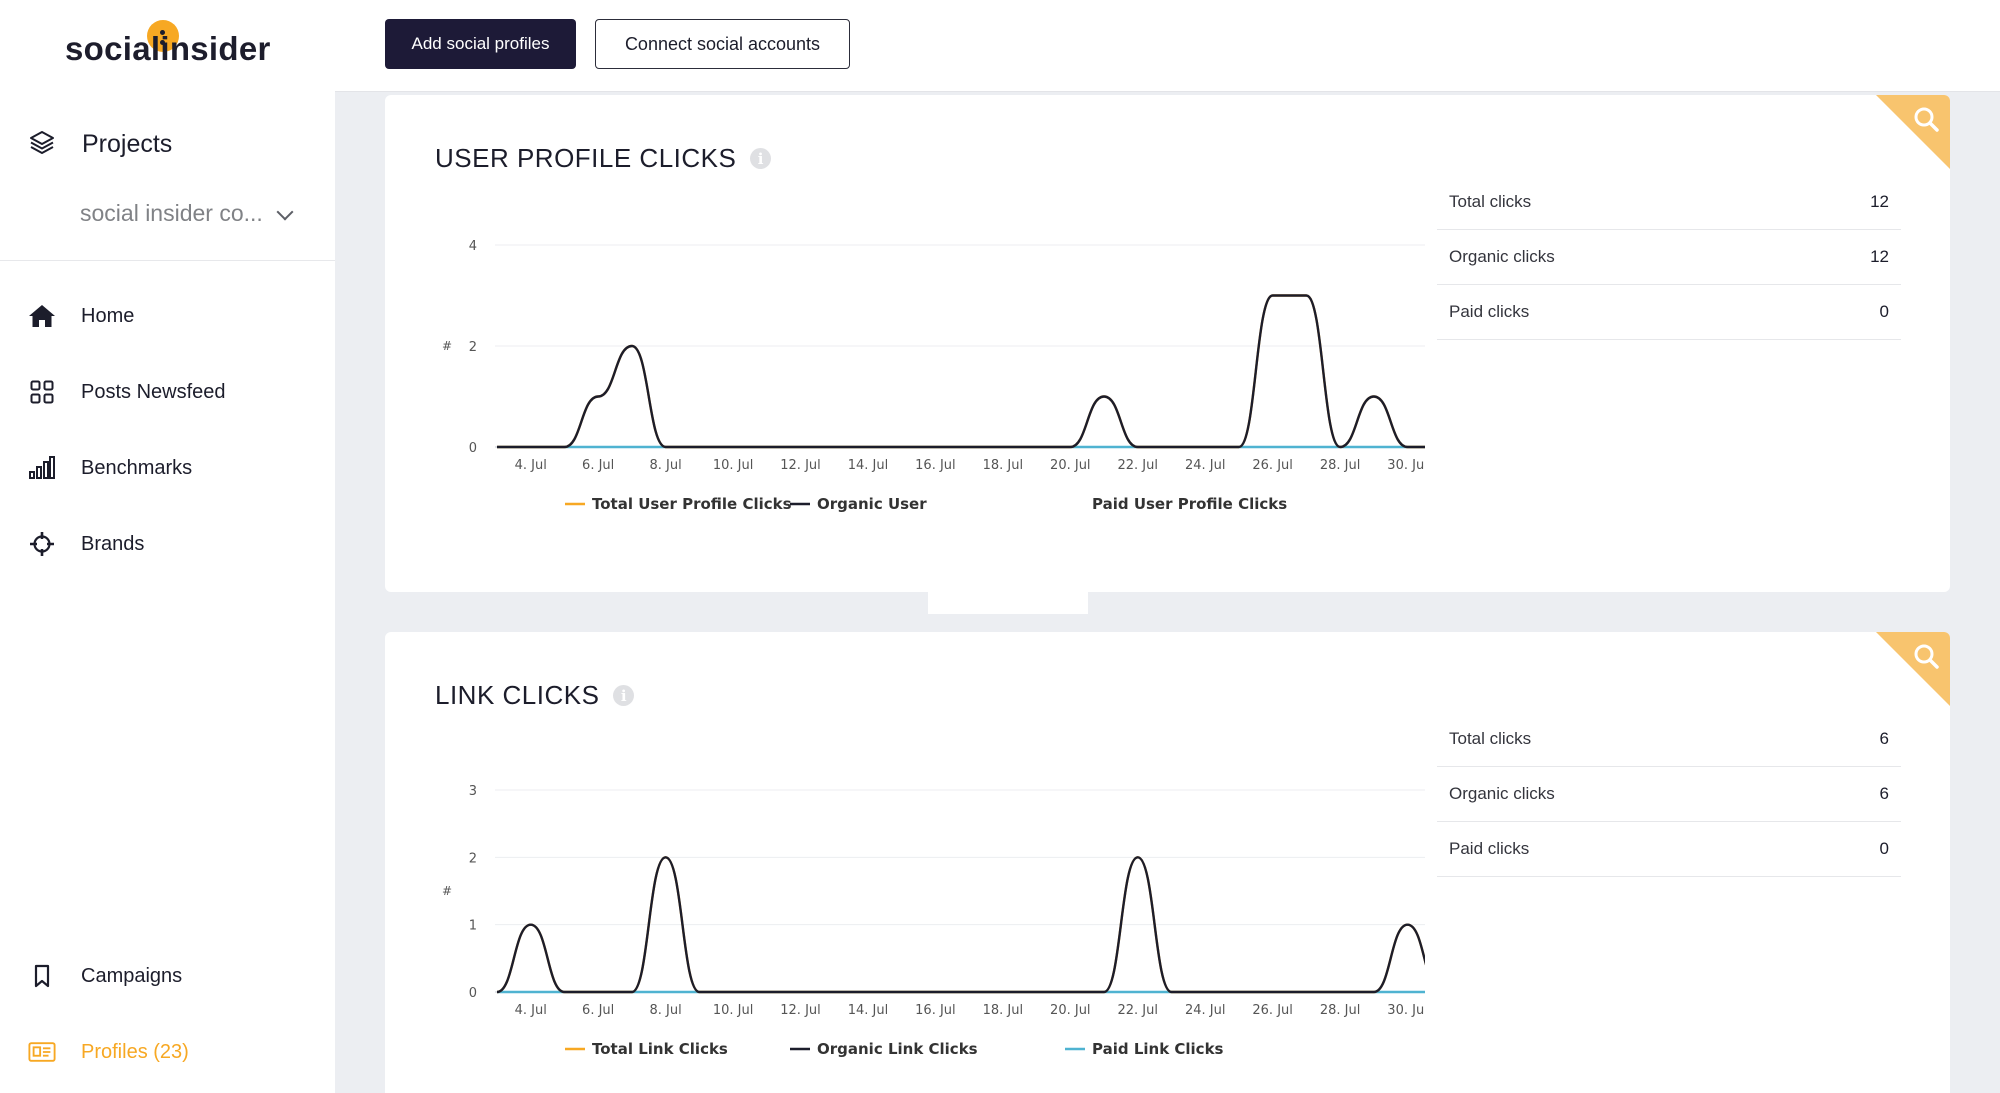  I want to click on legend-item: Paid Link Clicks, so click(1144, 1049).